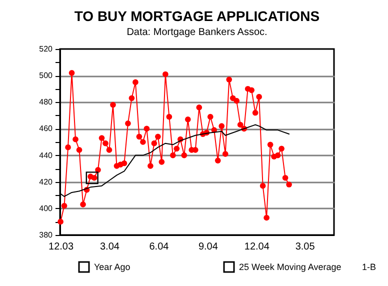 The height and width of the screenshot is (286, 388). I want to click on y-tick-label: 460, so click(46, 129).